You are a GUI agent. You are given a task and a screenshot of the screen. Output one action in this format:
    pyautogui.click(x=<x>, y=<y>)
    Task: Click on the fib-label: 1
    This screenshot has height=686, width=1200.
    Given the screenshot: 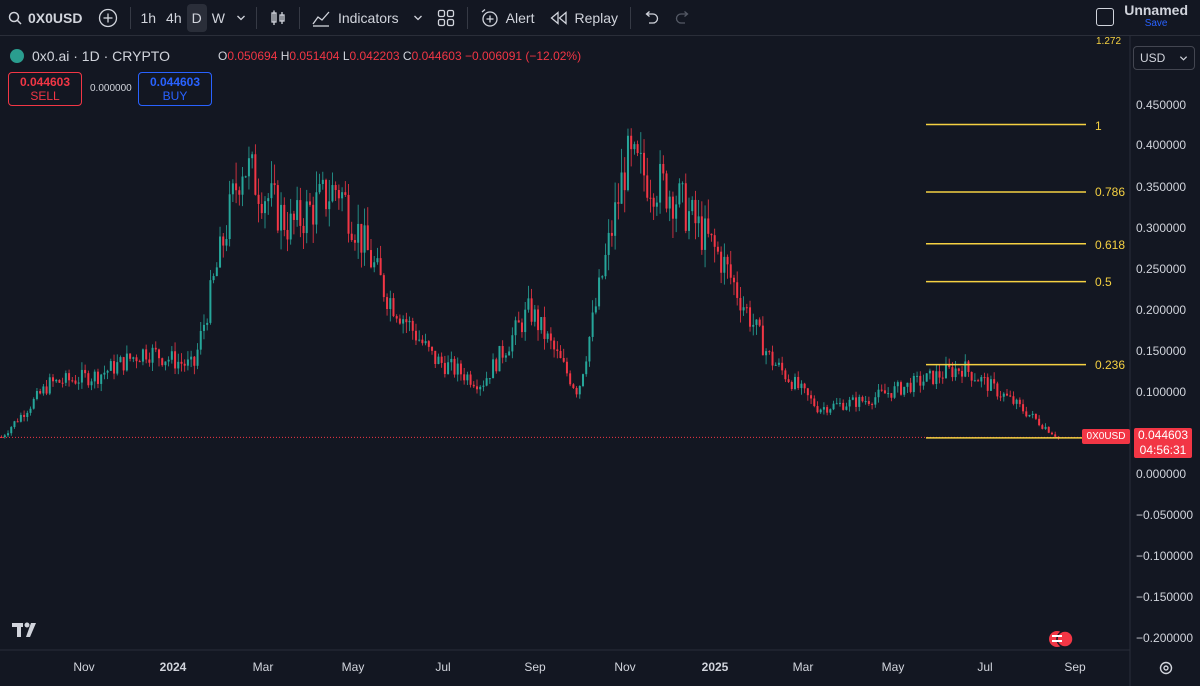 What is the action you would take?
    pyautogui.click(x=1098, y=126)
    